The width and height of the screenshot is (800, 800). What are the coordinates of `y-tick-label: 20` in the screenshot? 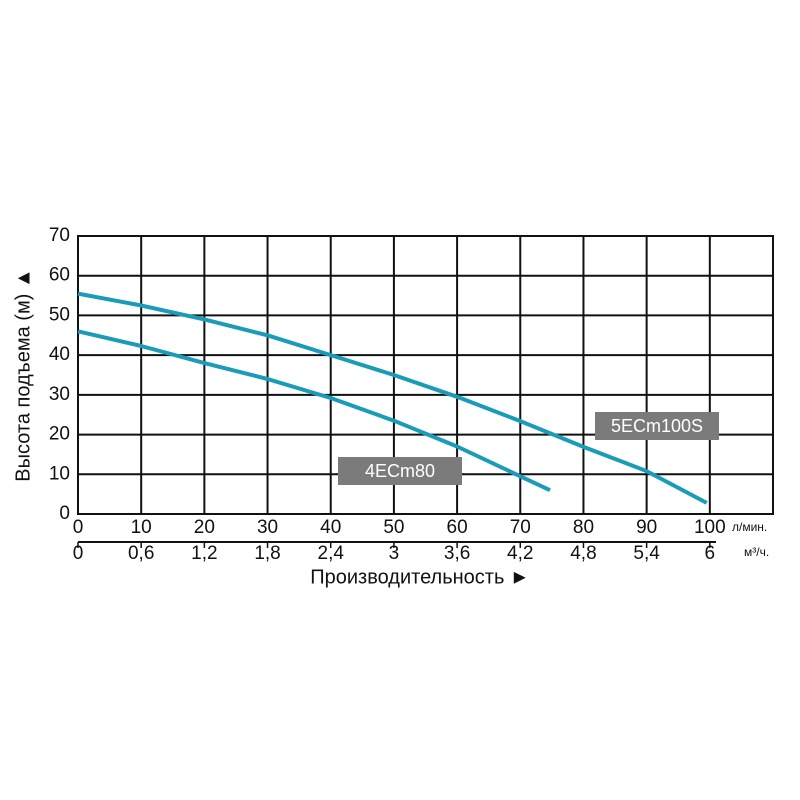 It's located at (59, 434).